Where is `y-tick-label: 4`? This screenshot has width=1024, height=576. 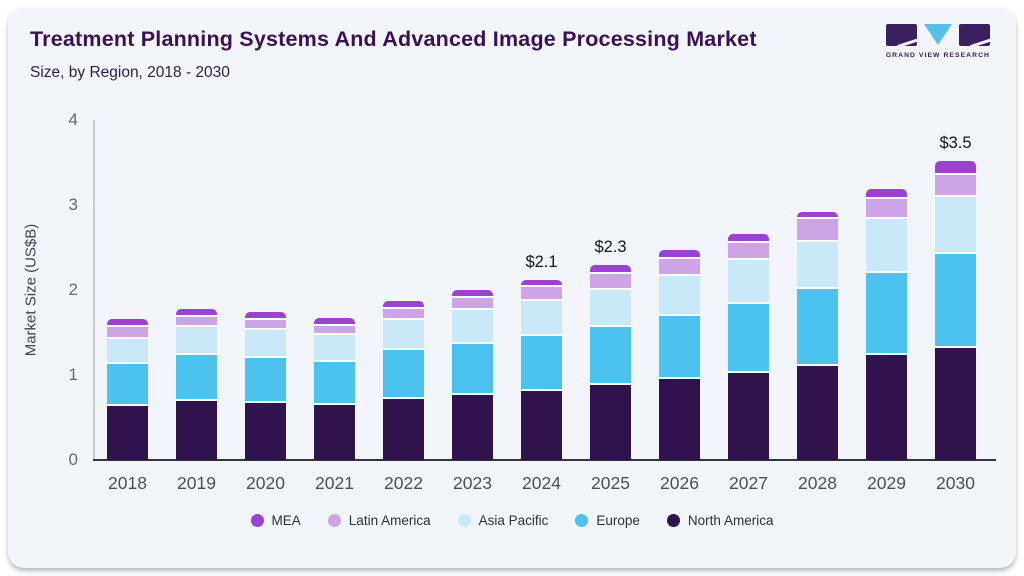 y-tick-label: 4 is located at coordinates (73, 119).